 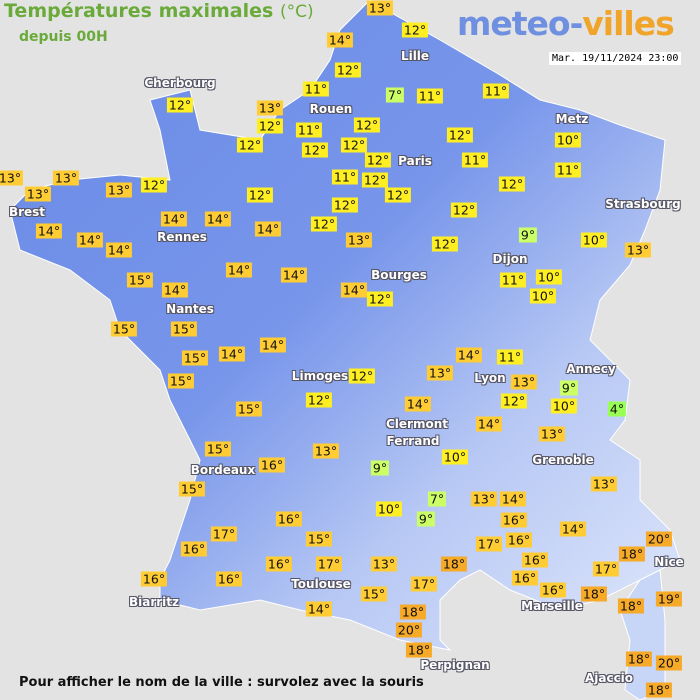 I want to click on temperature-marker: 19°, so click(x=669, y=599).